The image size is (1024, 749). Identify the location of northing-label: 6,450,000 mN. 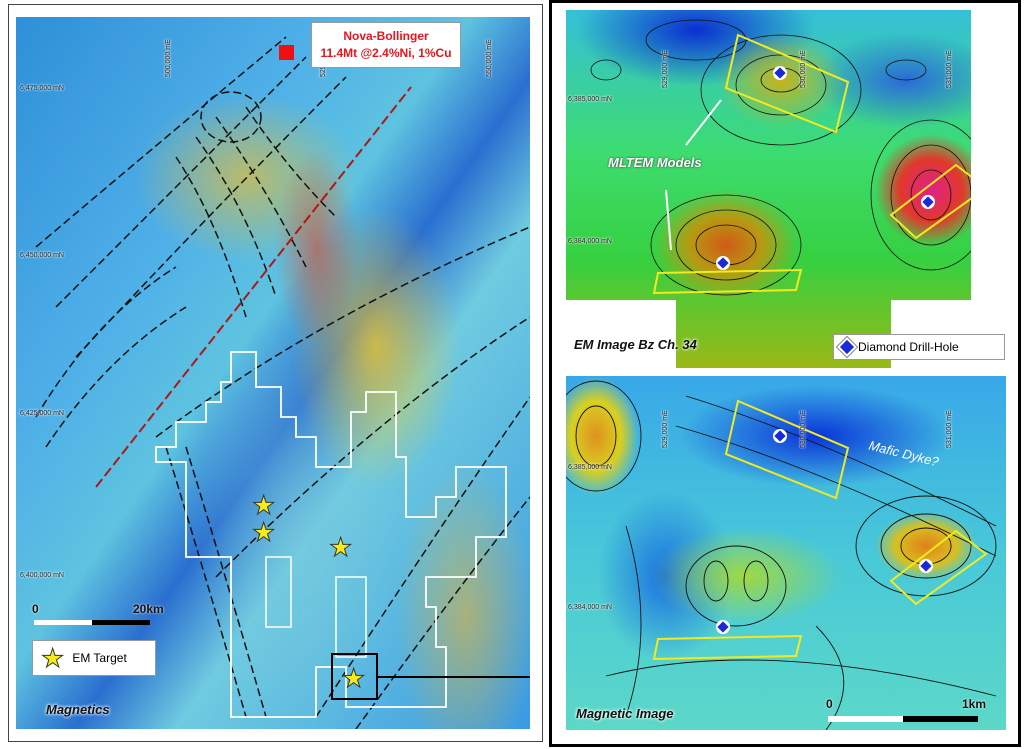
(42, 255).